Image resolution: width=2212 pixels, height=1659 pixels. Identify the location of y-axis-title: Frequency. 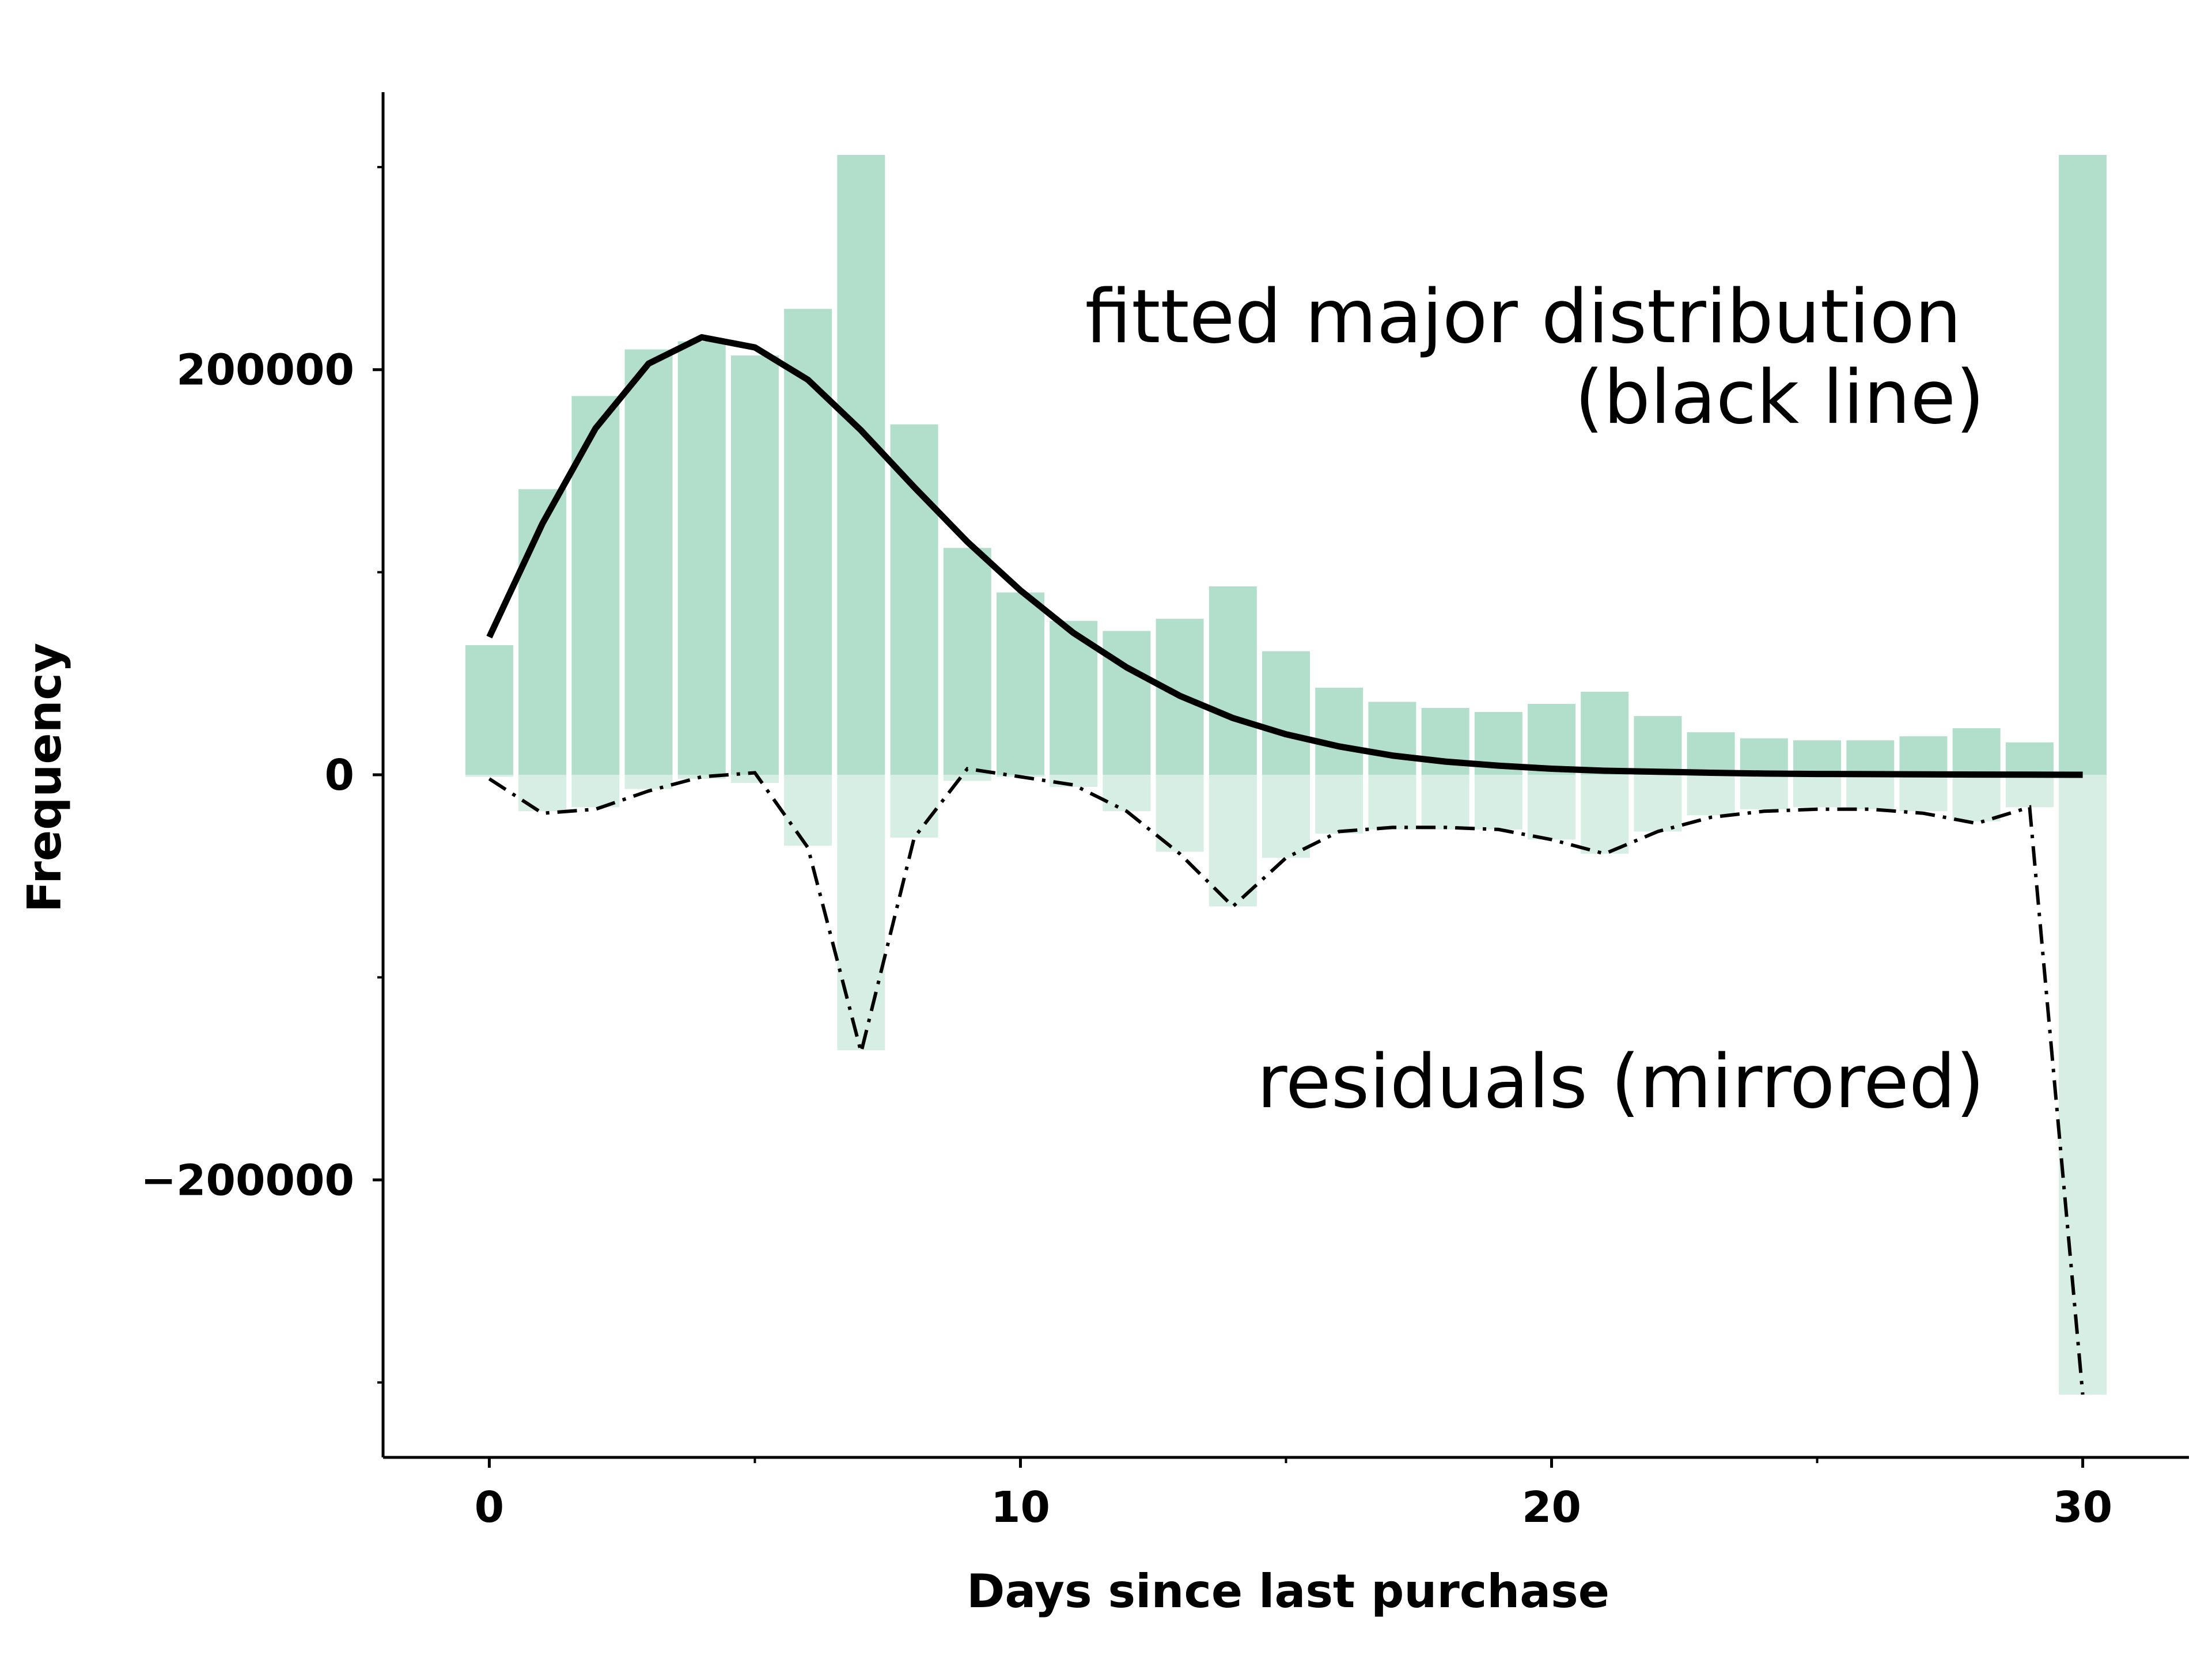
(44, 777).